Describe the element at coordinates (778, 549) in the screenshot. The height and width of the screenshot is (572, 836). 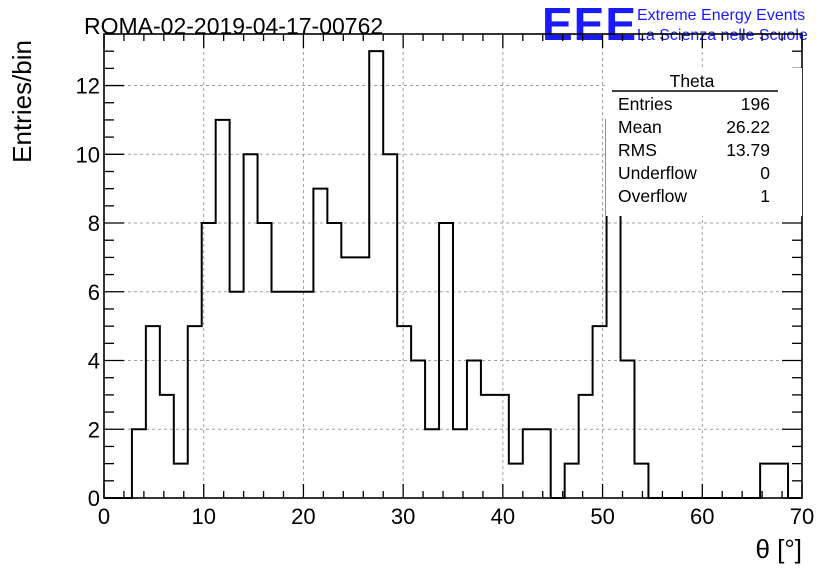
I see `x-axis-label: θ [°]` at that location.